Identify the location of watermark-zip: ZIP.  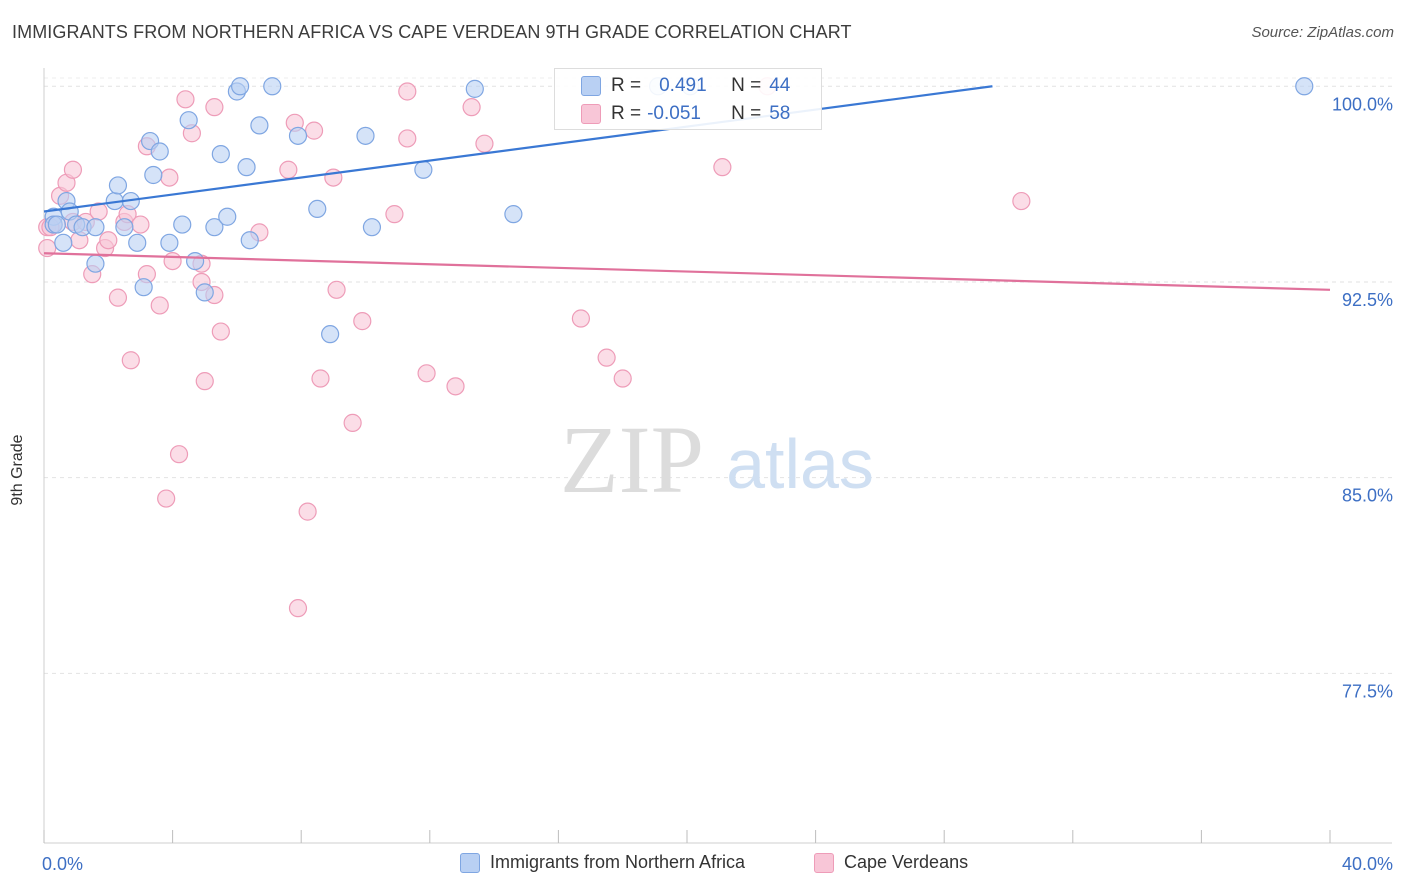
(632, 459).